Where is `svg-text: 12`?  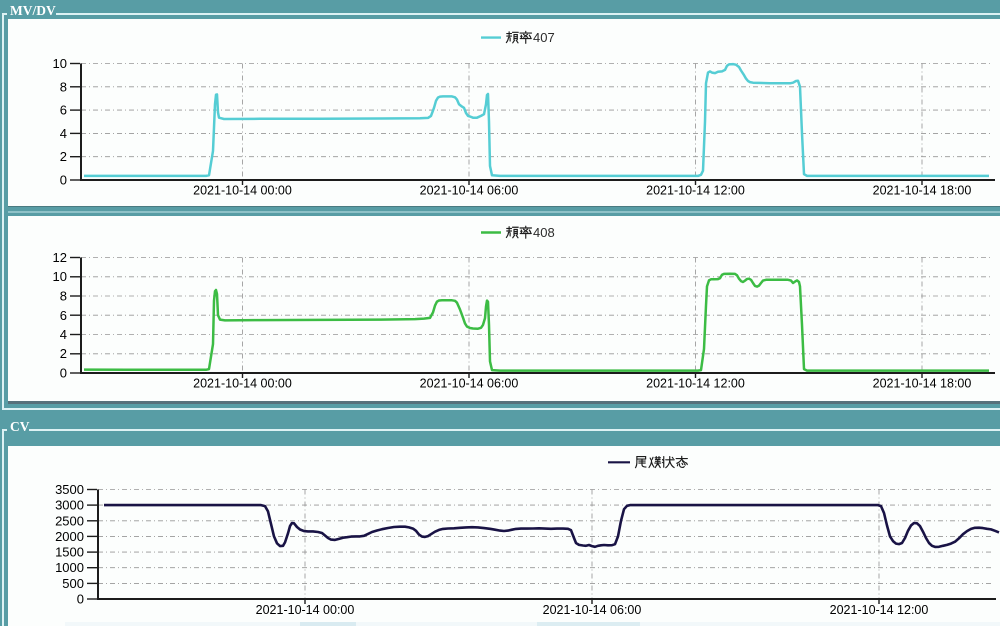 svg-text: 12 is located at coordinates (60, 257).